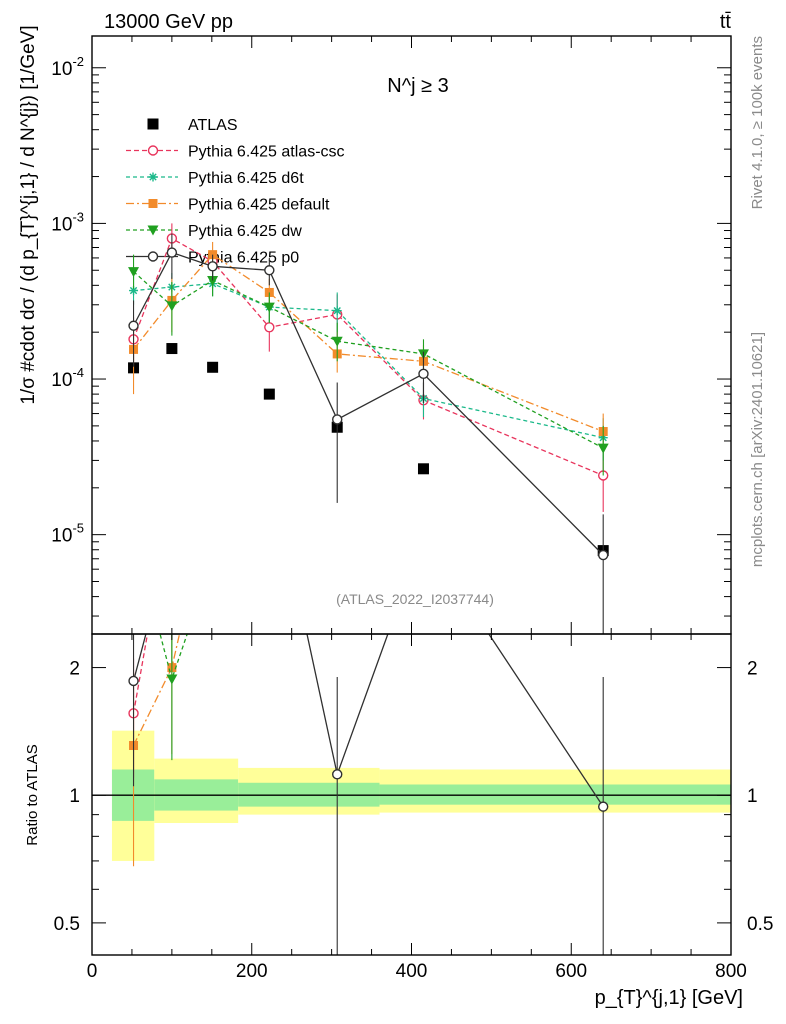  I want to click on x-tick-label: 200, so click(252, 971).